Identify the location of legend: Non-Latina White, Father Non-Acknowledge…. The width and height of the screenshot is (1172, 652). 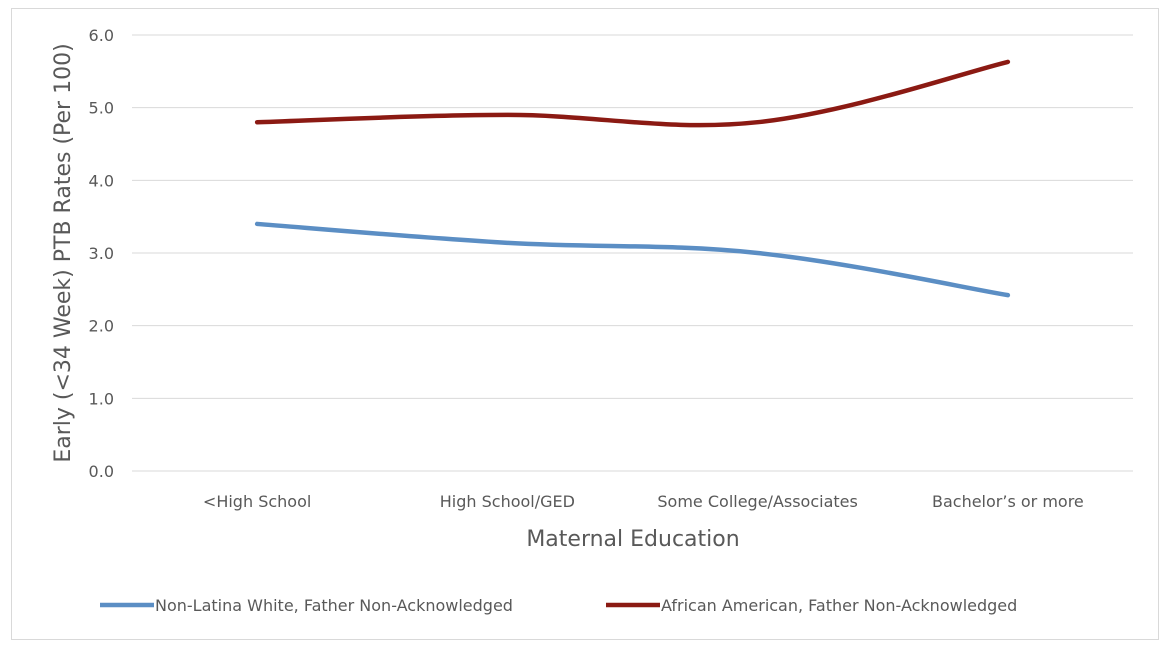
(558, 605).